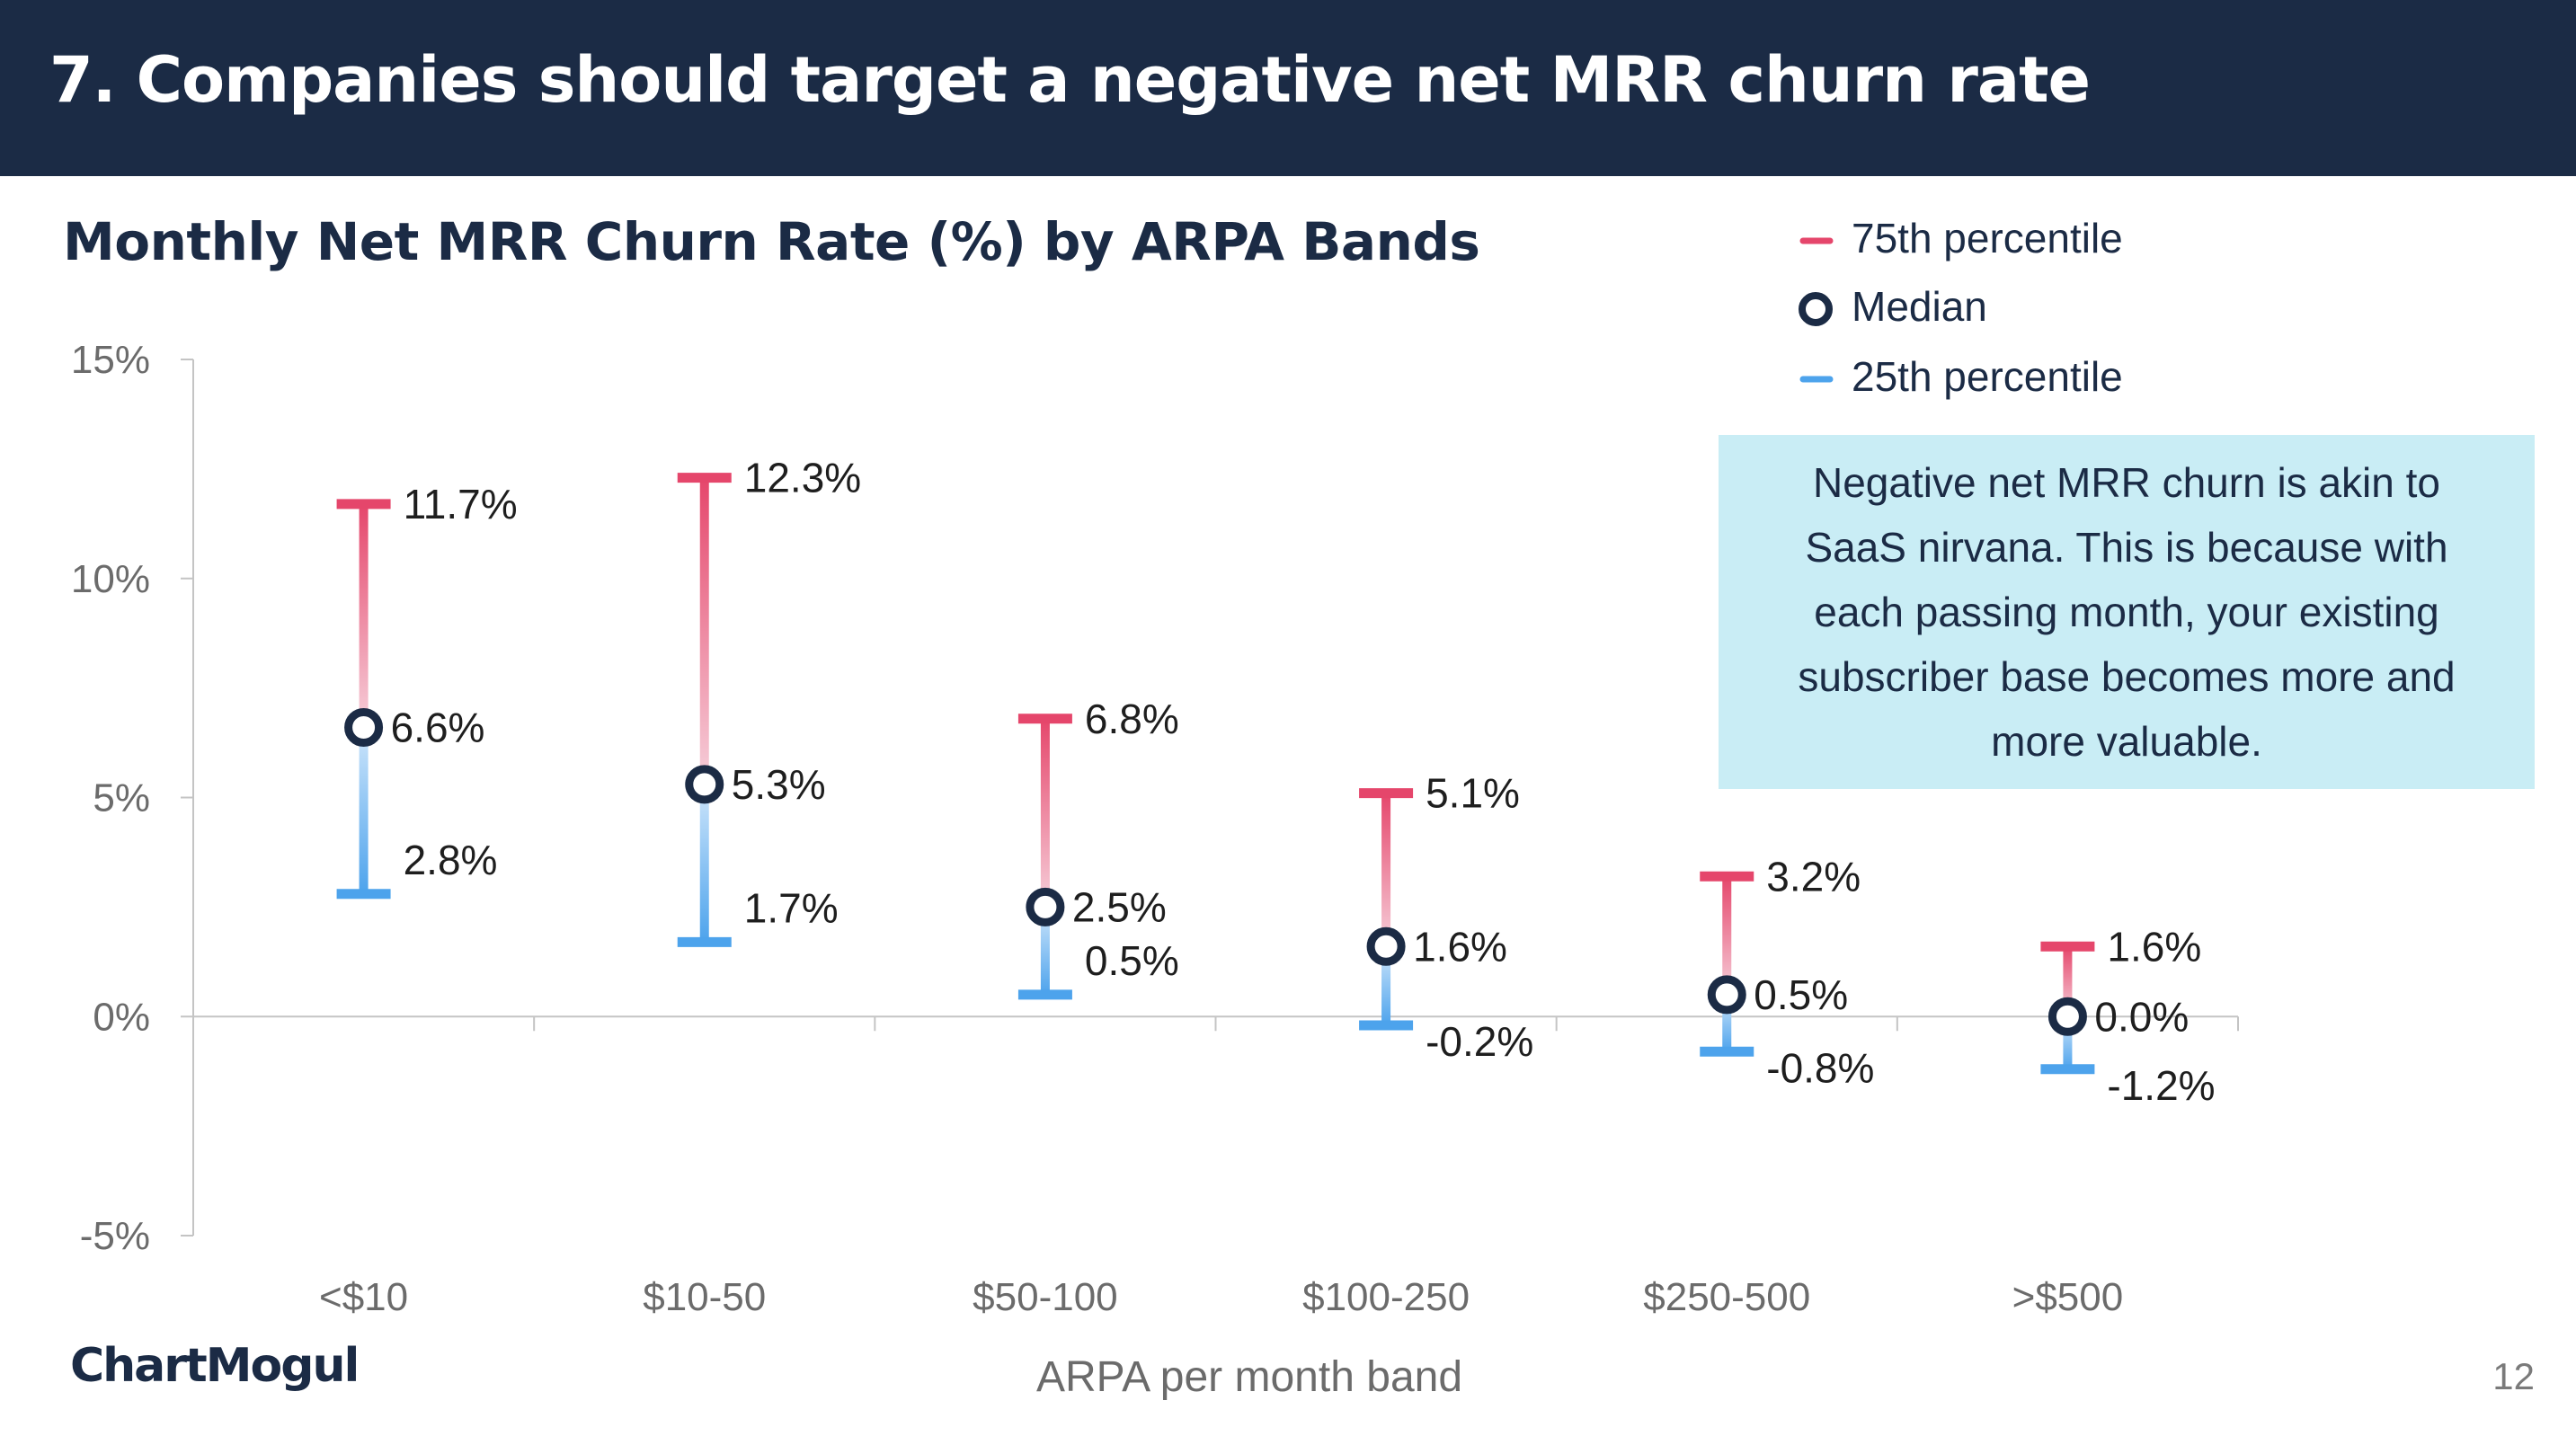 Image resolution: width=2576 pixels, height=1436 pixels. Describe the element at coordinates (1045, 1297) in the screenshot. I see `x-tick-label: $50-100` at that location.